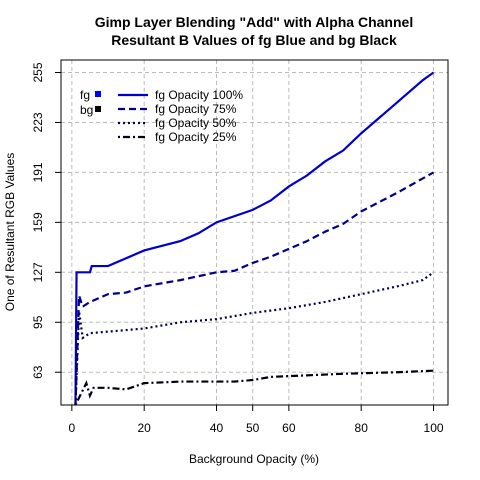 The height and width of the screenshot is (480, 480). Describe the element at coordinates (10, 232) in the screenshot. I see `y-axis-label: One of Resultant RGB Values` at that location.